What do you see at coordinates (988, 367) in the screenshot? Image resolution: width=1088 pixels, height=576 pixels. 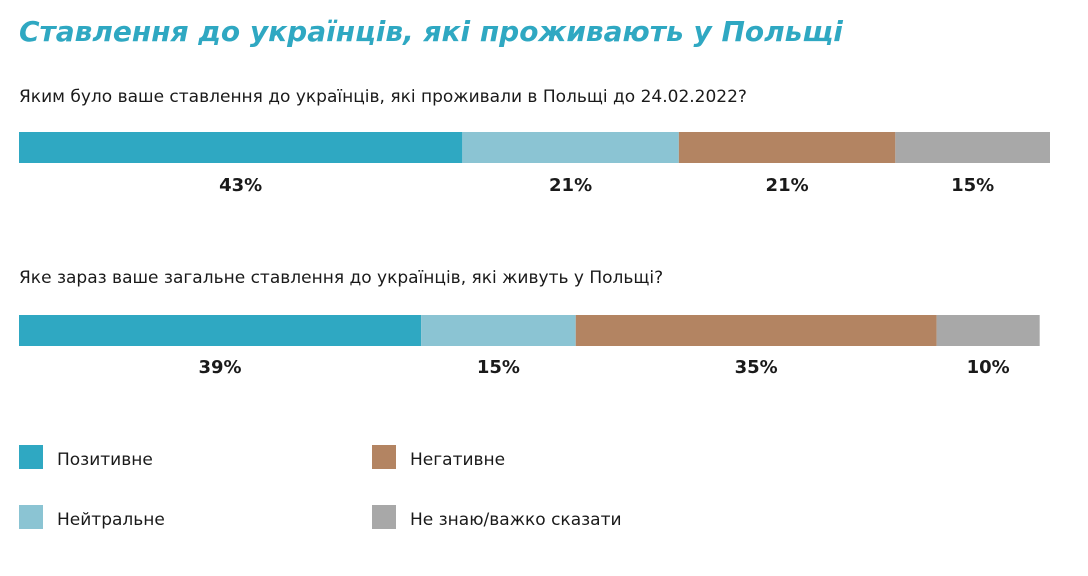 I see `value-label: 10%` at bounding box center [988, 367].